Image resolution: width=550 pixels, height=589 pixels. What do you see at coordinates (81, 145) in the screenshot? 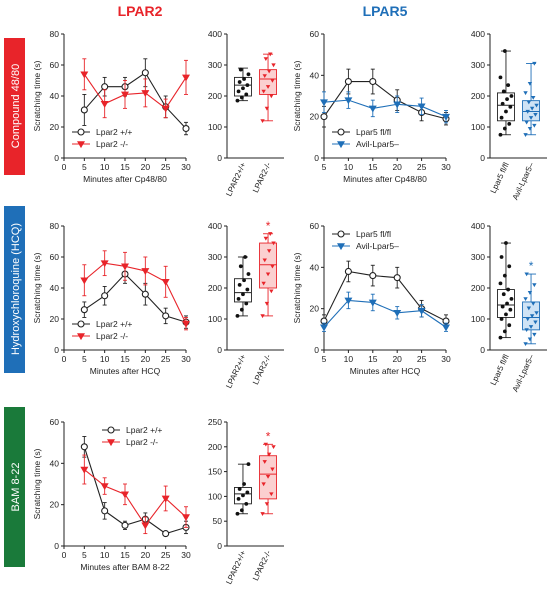
I see `cp-lpar2-line-legend-swatch-marker` at bounding box center [81, 145].